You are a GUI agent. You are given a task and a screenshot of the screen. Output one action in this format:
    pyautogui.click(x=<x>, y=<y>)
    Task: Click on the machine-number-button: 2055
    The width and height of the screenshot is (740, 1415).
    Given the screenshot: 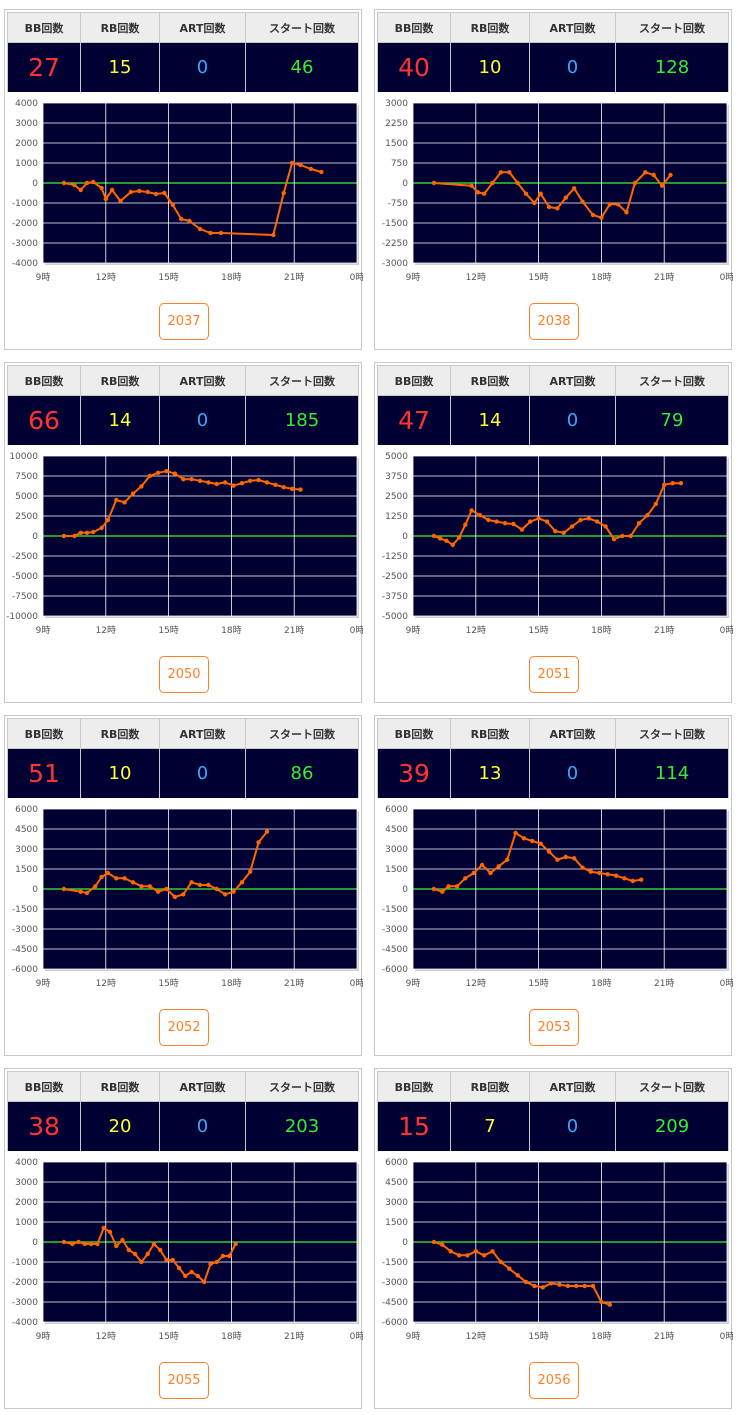 What is the action you would take?
    pyautogui.click(x=184, y=1380)
    